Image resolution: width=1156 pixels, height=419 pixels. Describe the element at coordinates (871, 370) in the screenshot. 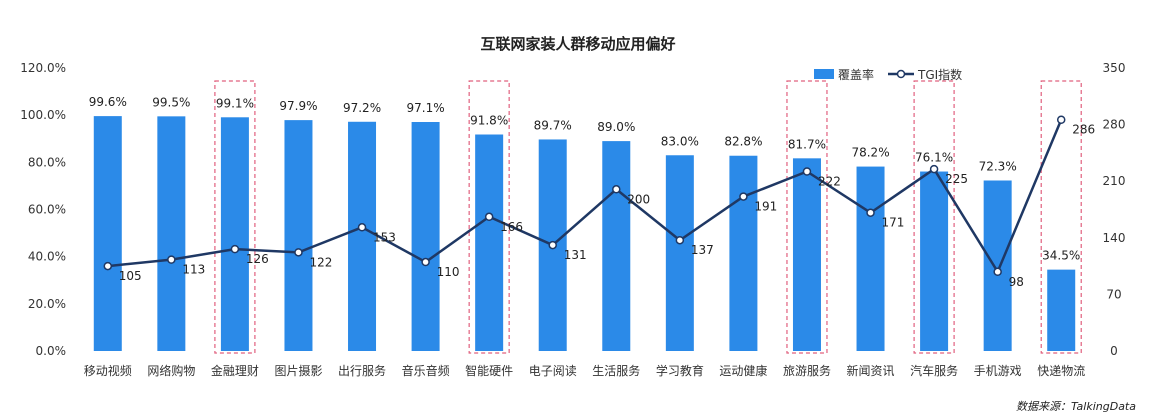

I see `category-label: 新闻资讯` at that location.